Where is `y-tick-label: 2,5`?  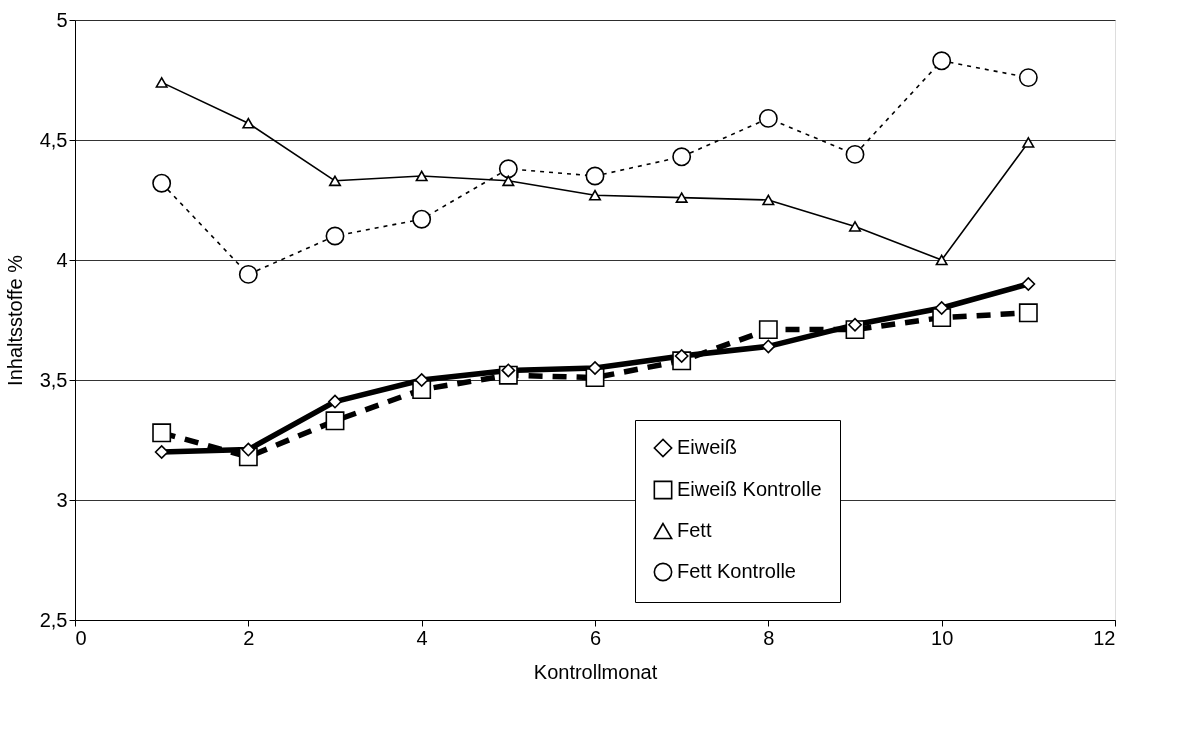 y-tick-label: 2,5 is located at coordinates (53, 619).